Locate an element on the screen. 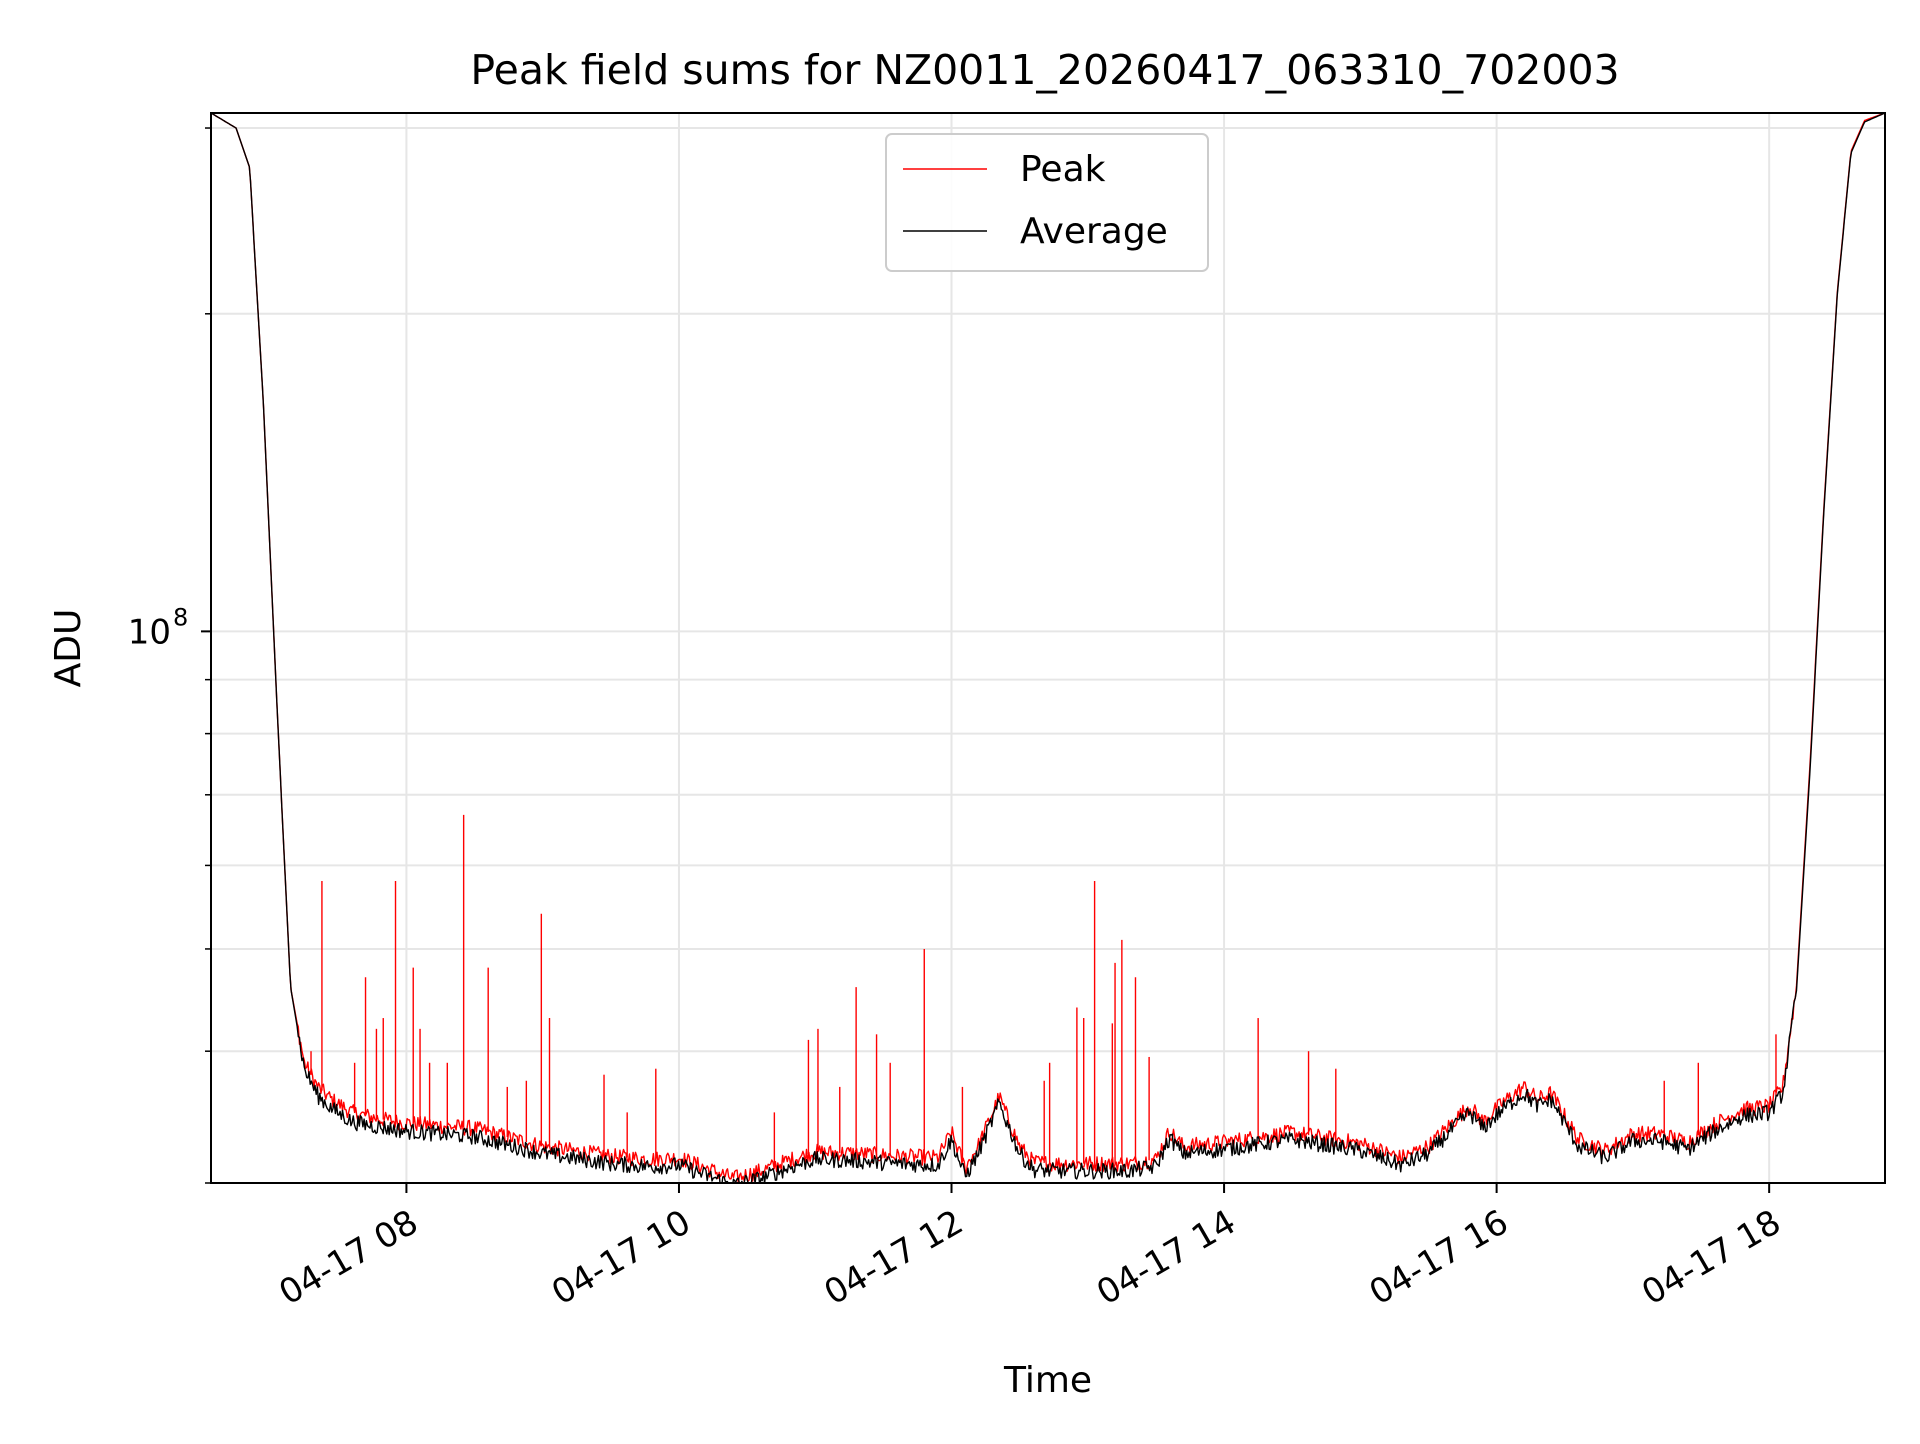  y-tick-label-base: 10 is located at coordinates (149, 632).